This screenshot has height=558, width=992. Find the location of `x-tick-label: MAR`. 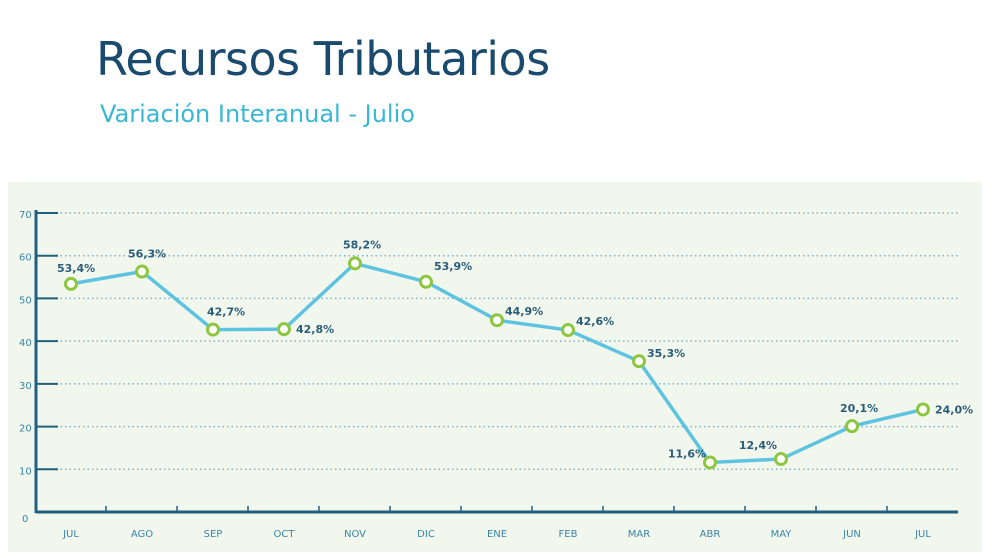

x-tick-label: MAR is located at coordinates (639, 534).